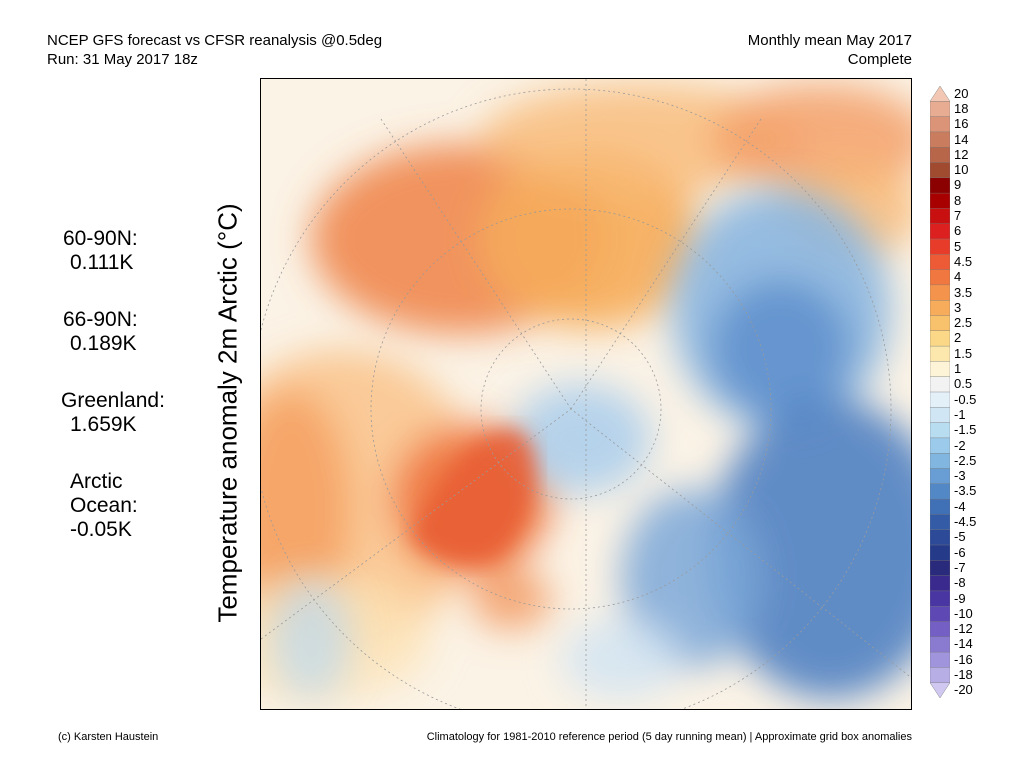 The width and height of the screenshot is (1024, 768). Describe the element at coordinates (960, 445) in the screenshot. I see `colorbar-tick-label: -2` at that location.